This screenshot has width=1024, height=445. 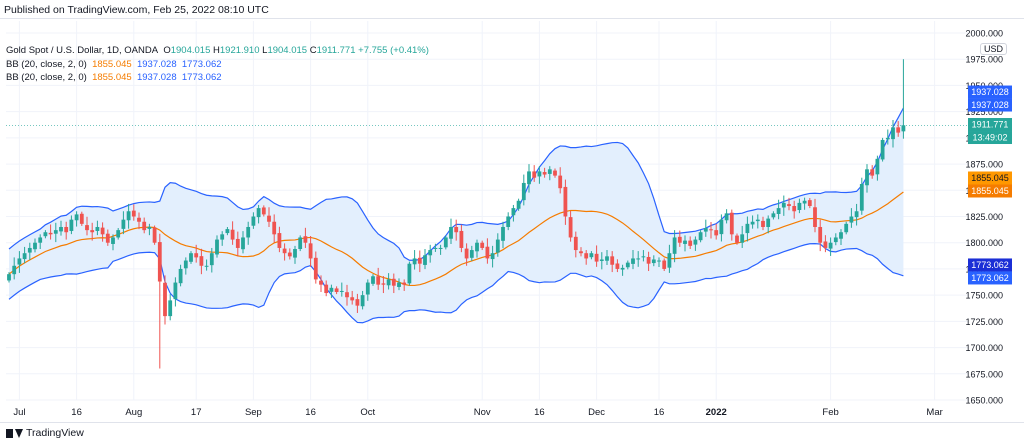 I want to click on countdown-label: 13:49:02, so click(x=989, y=138).